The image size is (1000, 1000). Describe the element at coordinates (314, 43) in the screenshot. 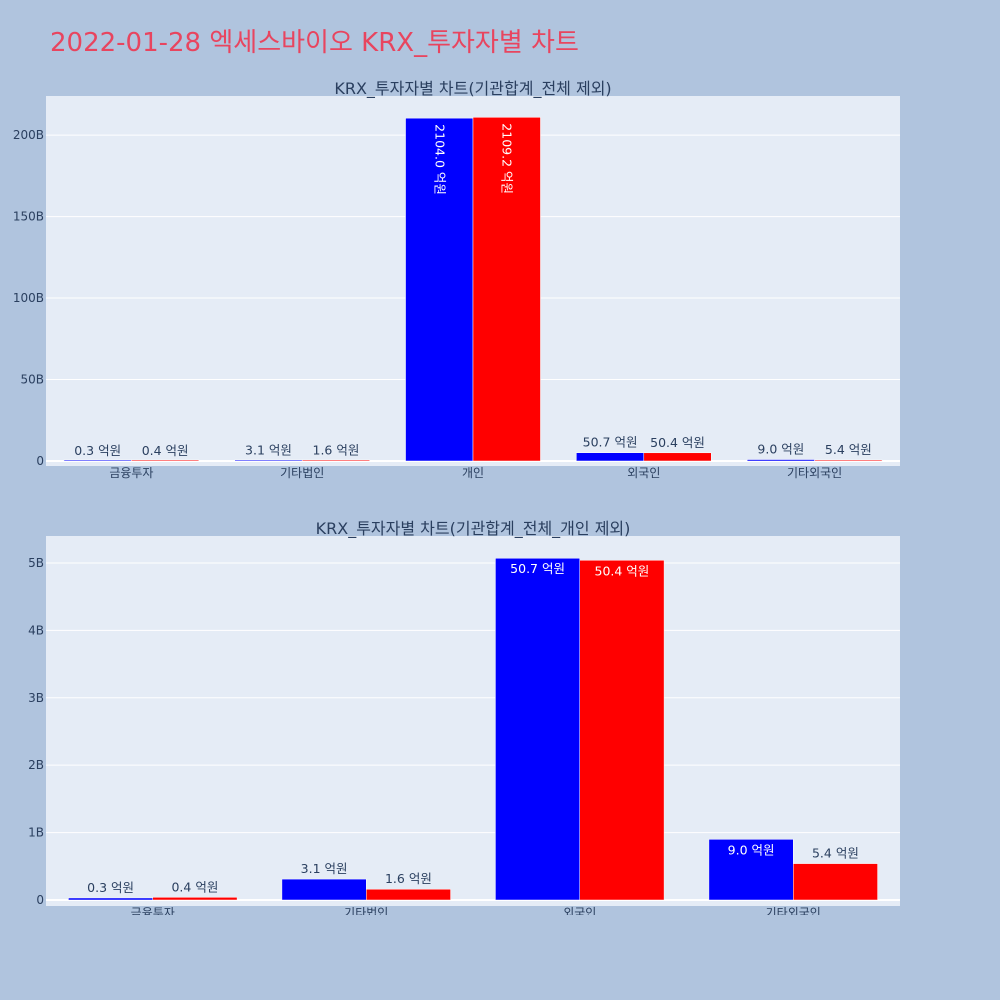

I see `page-title: 2022-01-28 엑세스바이오 KRX_투자자별 차트` at that location.